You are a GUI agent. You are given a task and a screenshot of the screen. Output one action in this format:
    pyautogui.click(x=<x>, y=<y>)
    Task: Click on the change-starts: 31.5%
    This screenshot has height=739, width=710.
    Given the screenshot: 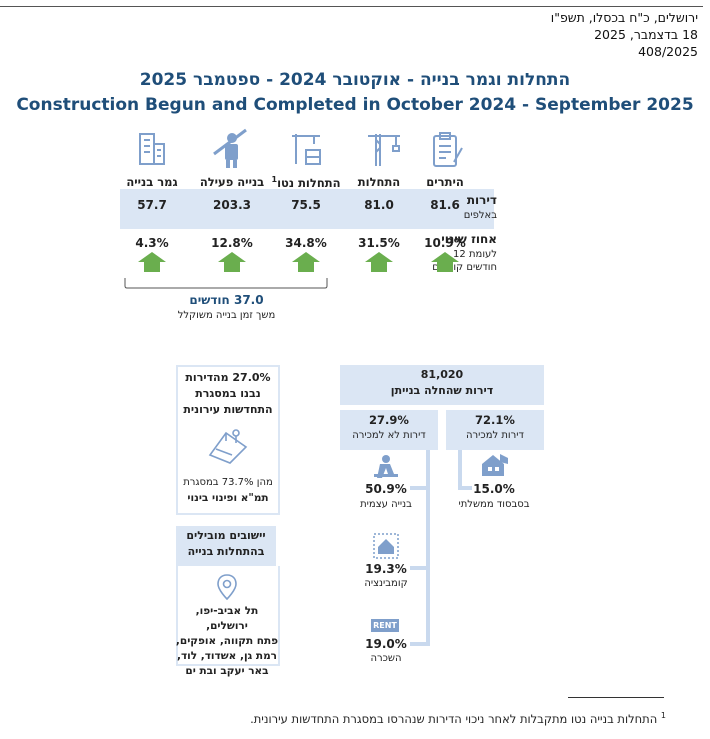 What is the action you would take?
    pyautogui.click(x=379, y=243)
    